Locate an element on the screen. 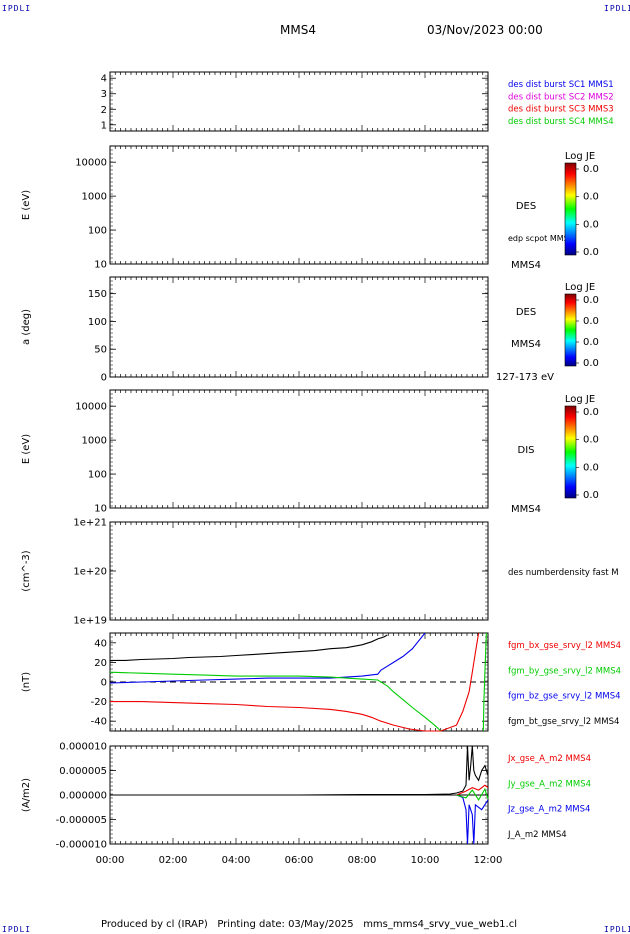 The height and width of the screenshot is (934, 630). legend-entry: des dist burst SC2 MMS2 is located at coordinates (561, 97).